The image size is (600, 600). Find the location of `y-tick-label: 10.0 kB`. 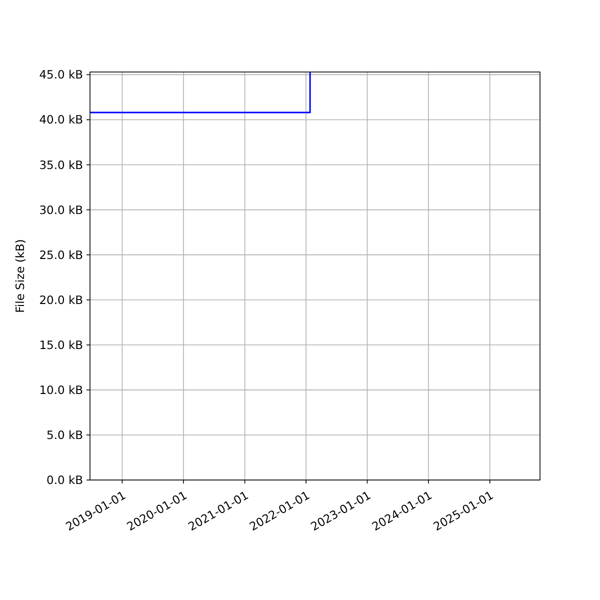

y-tick-label: 10.0 kB is located at coordinates (61, 389).